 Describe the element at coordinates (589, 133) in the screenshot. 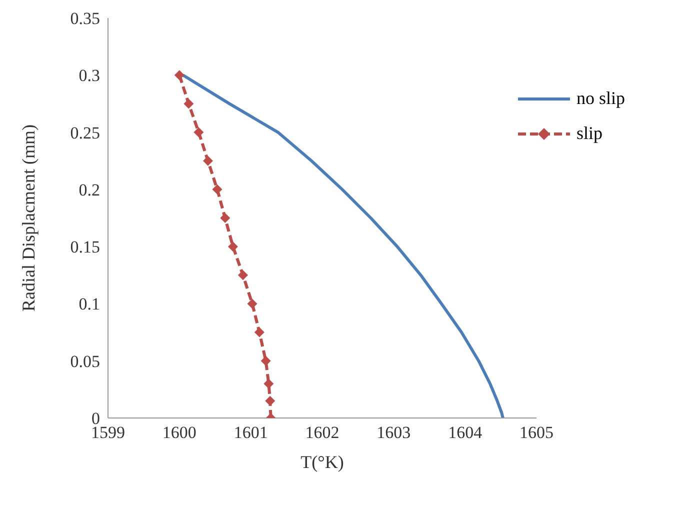

I see `legend-label: slip` at that location.